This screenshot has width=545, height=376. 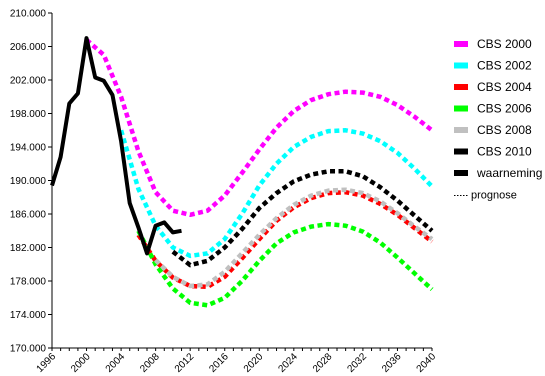 What do you see at coordinates (28, 248) in the screenshot?
I see `y-tick-label: 182.000` at bounding box center [28, 248].